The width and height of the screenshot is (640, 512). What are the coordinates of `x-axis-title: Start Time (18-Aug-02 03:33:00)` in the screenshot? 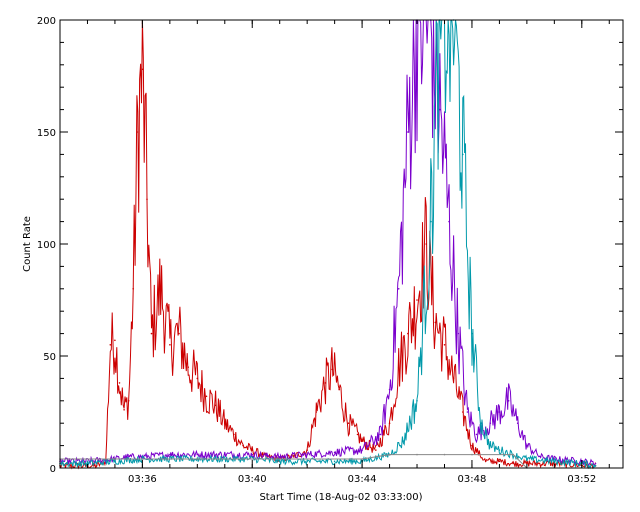 It's located at (340, 497).